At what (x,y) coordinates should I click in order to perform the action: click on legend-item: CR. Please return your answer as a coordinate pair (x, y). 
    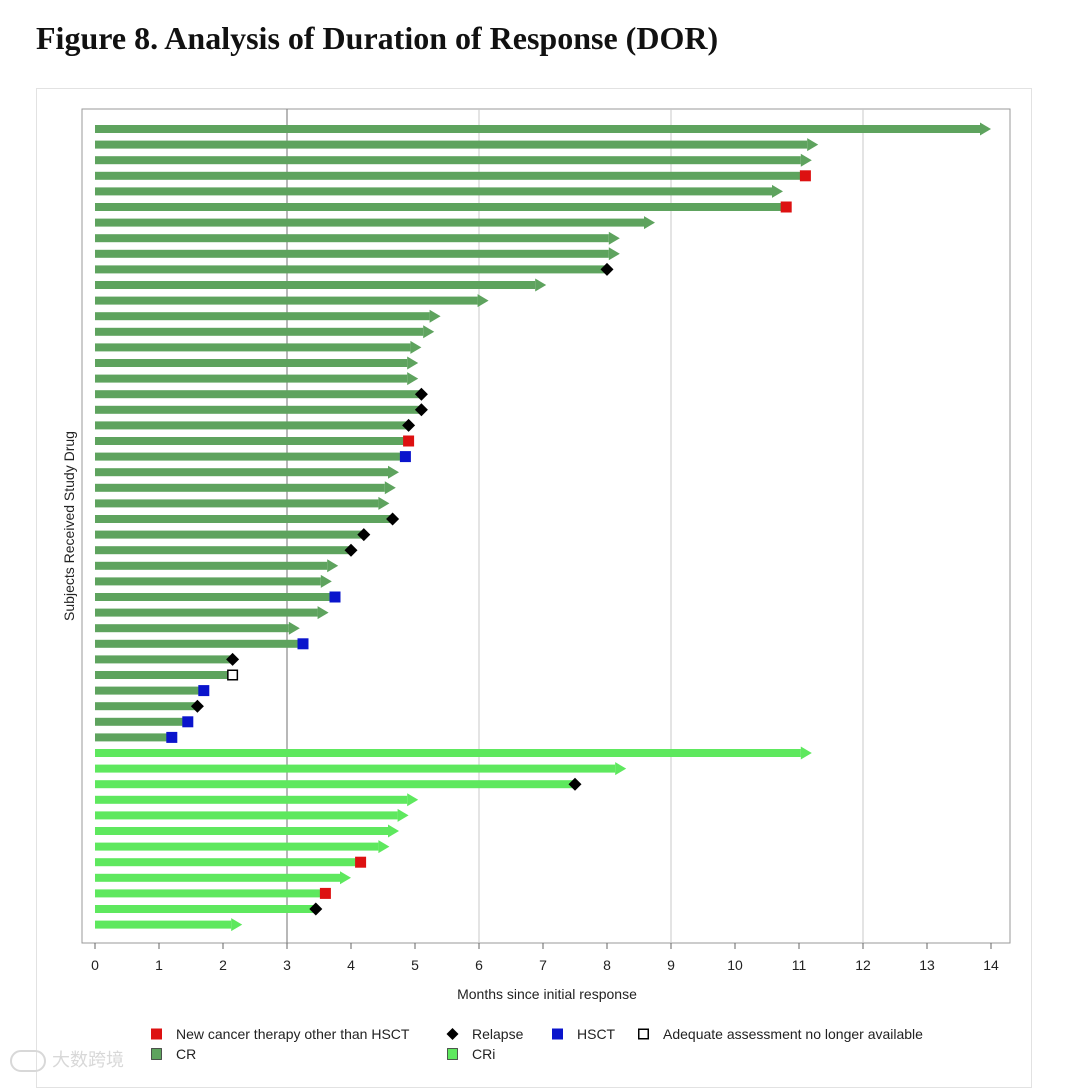
    Looking at the image, I should click on (173, 1054).